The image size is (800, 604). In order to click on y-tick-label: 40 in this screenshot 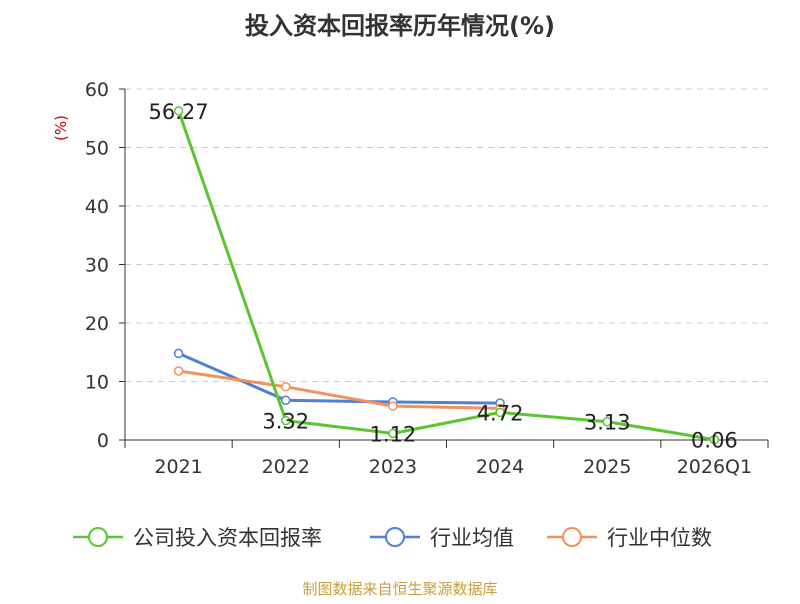, I will do `click(97, 207)`.